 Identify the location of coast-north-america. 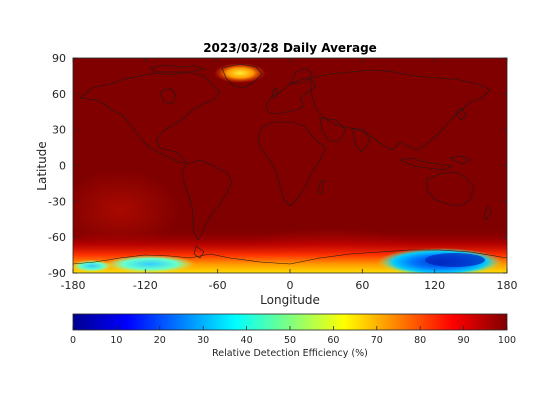
(150, 117).